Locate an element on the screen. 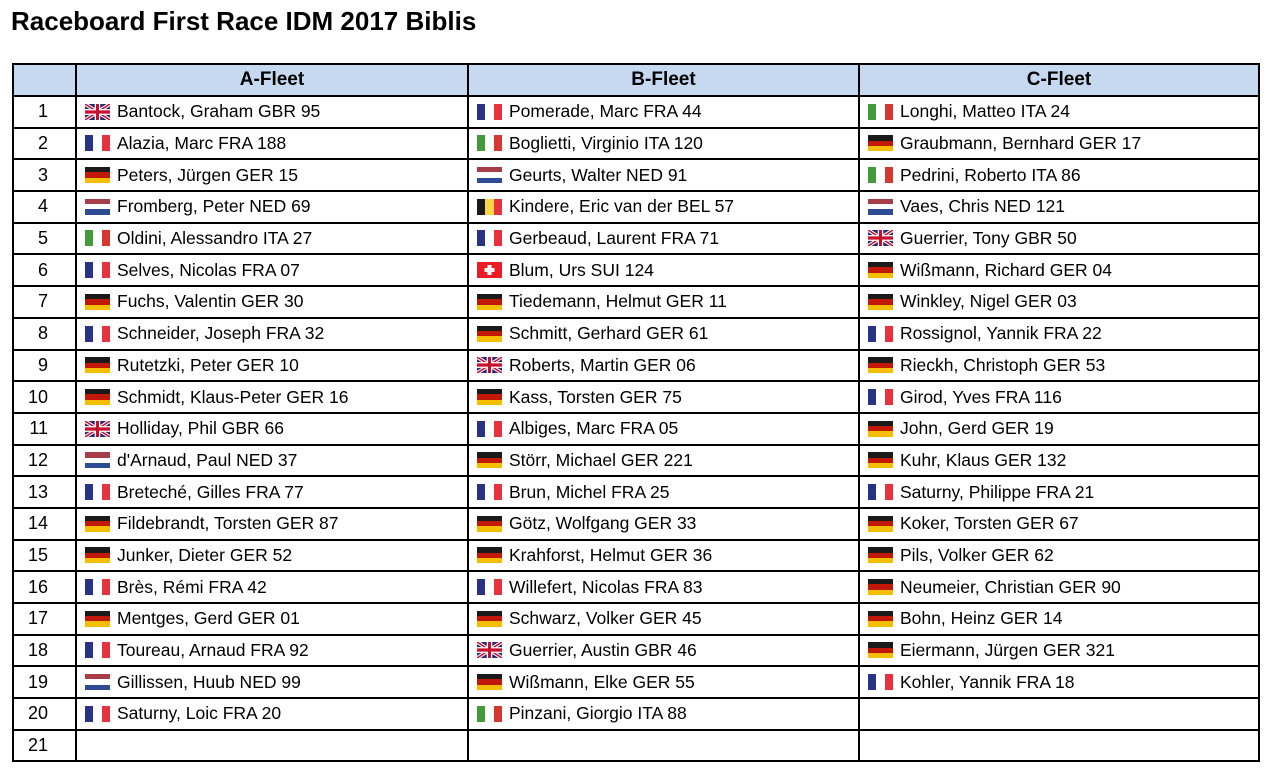 This screenshot has width=1266, height=776. fleet-cell: Kindere, Eric van der BEL 57 is located at coordinates (663, 207).